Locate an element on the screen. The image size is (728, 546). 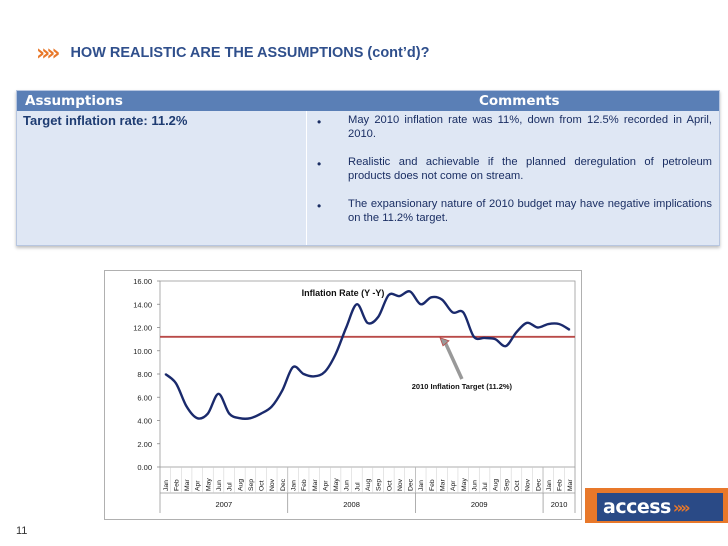
column-header-comments: Comments is located at coordinates (519, 101).